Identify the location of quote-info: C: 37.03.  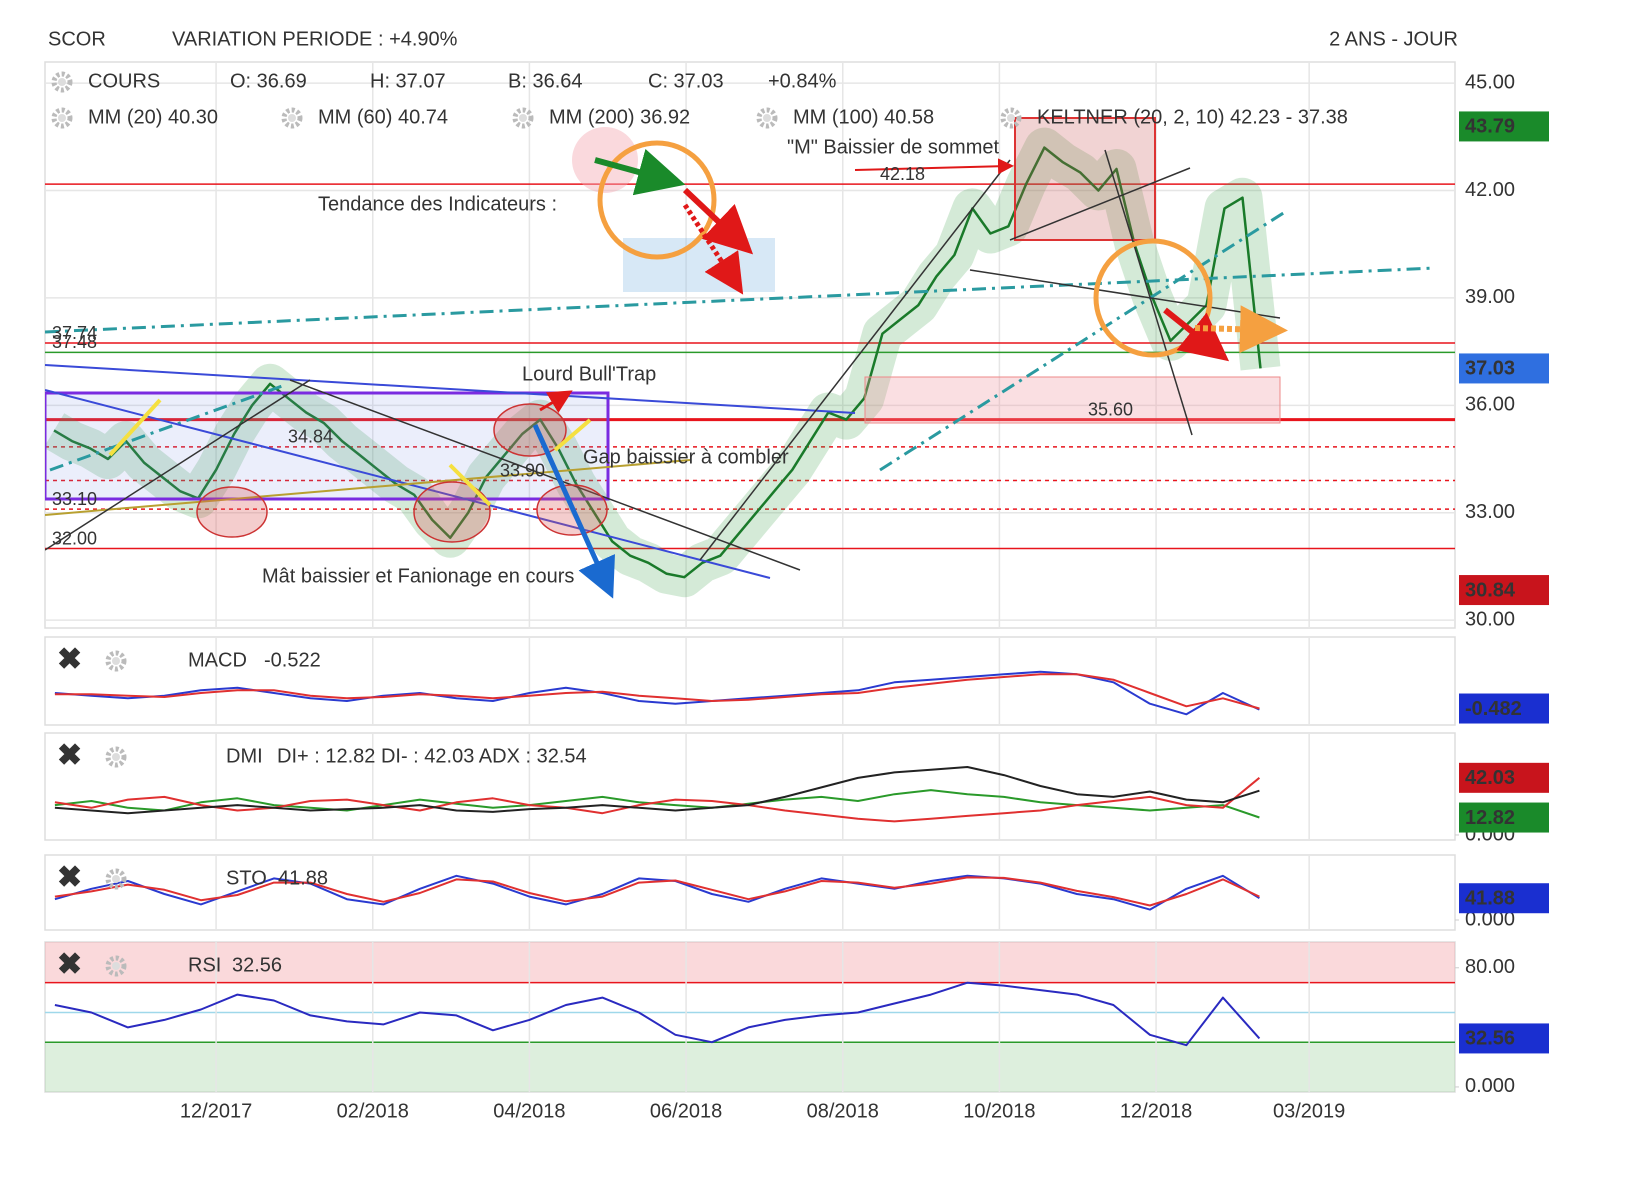
(686, 81).